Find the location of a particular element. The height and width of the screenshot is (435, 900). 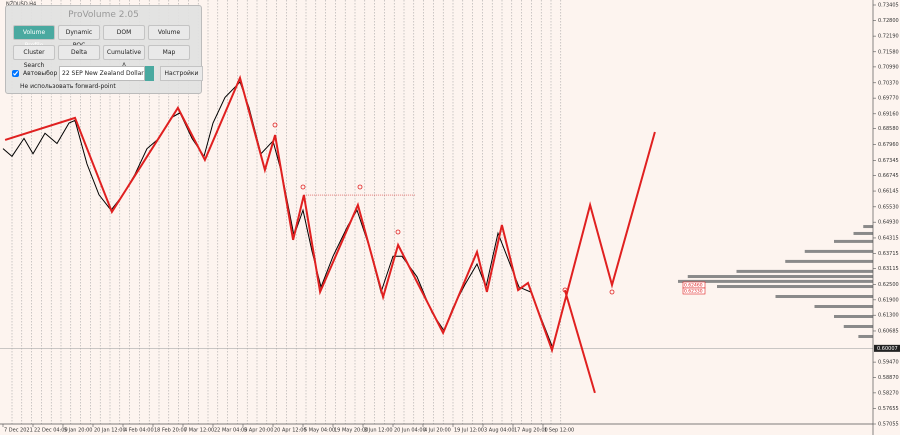

y-tick-label: 0.68580 is located at coordinates (888, 129).